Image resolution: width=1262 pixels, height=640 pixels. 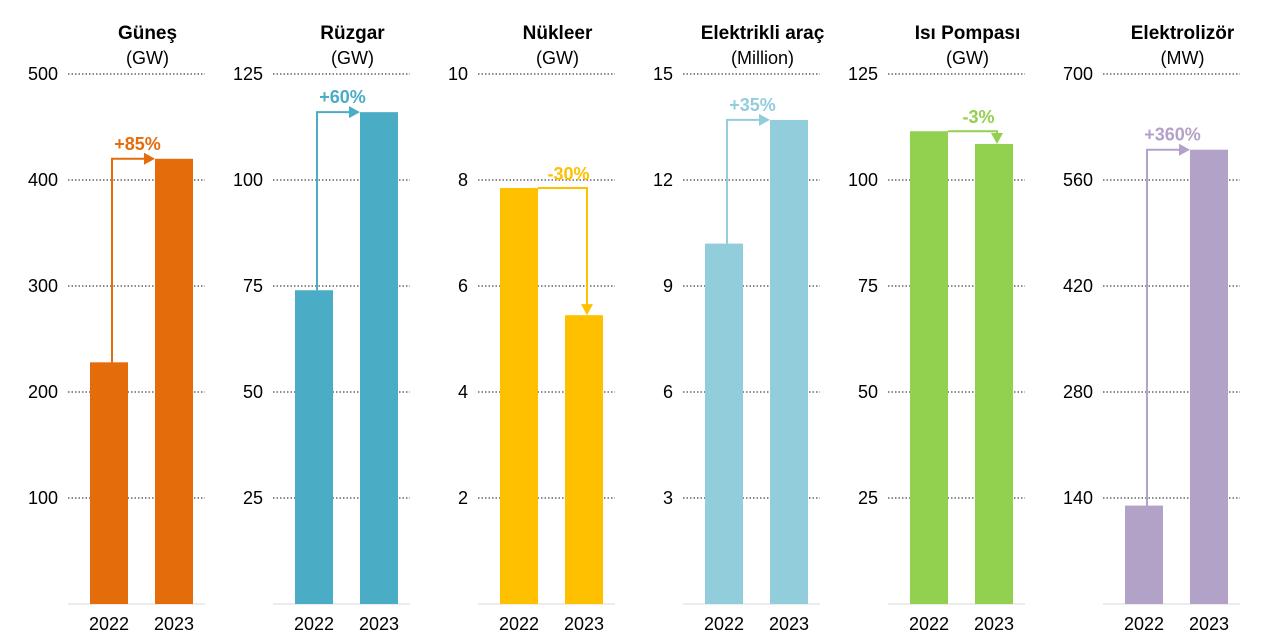 I want to click on y-tick-label: 12, so click(x=663, y=180).